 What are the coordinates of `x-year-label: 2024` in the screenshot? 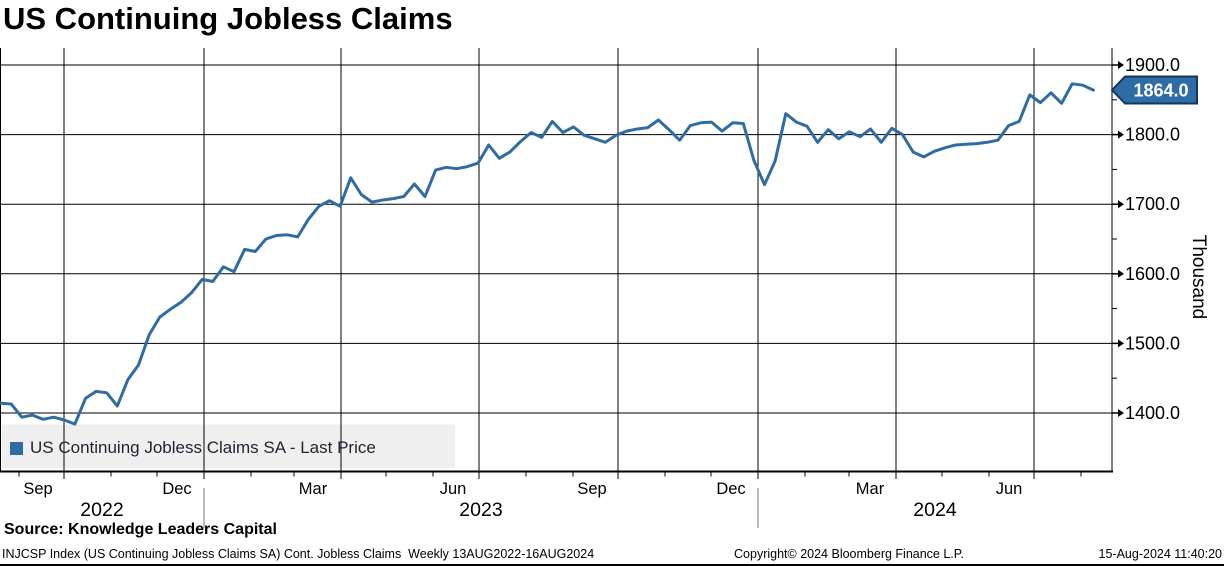 It's located at (935, 510).